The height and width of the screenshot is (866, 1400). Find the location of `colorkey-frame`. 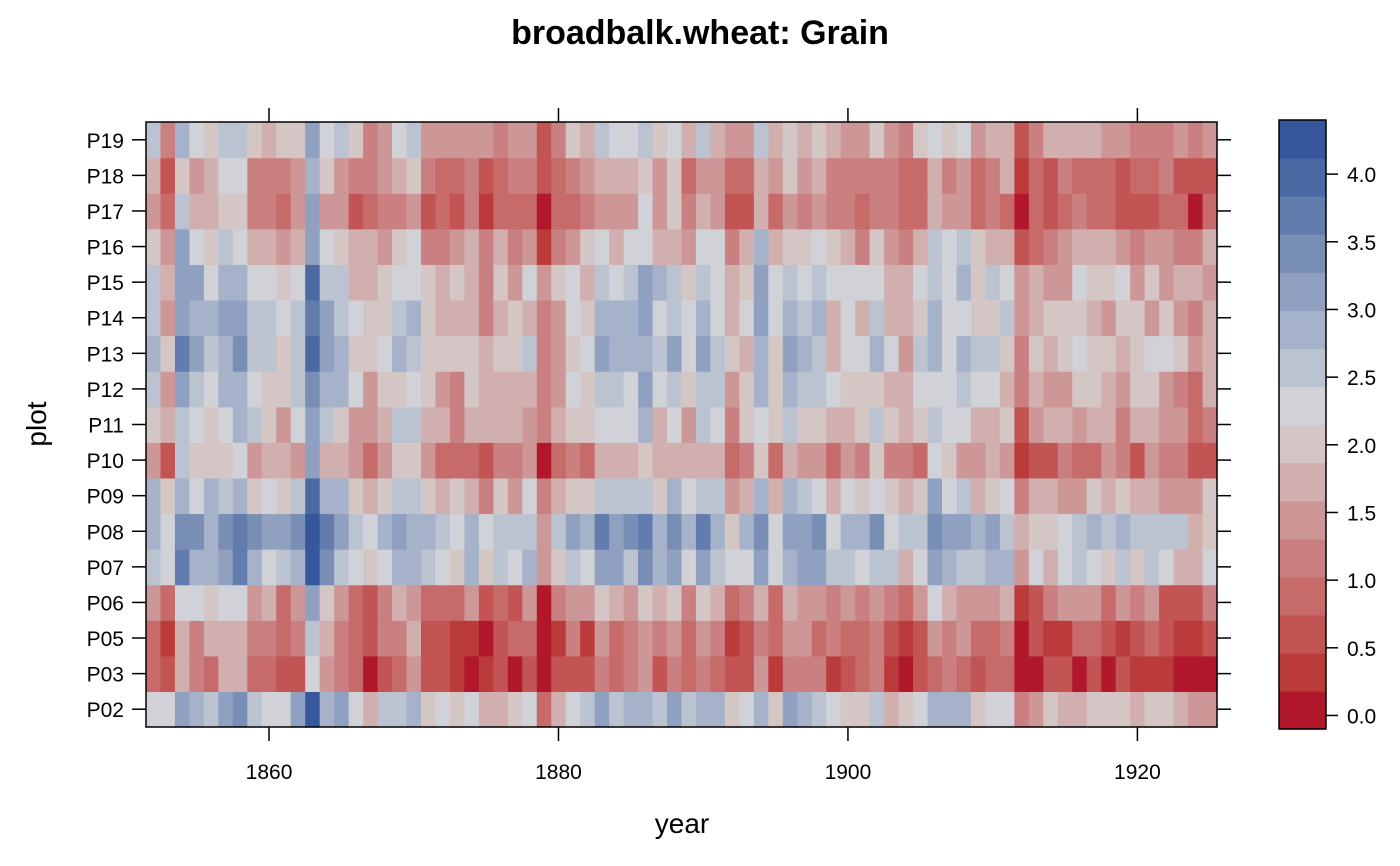

colorkey-frame is located at coordinates (1302, 424).